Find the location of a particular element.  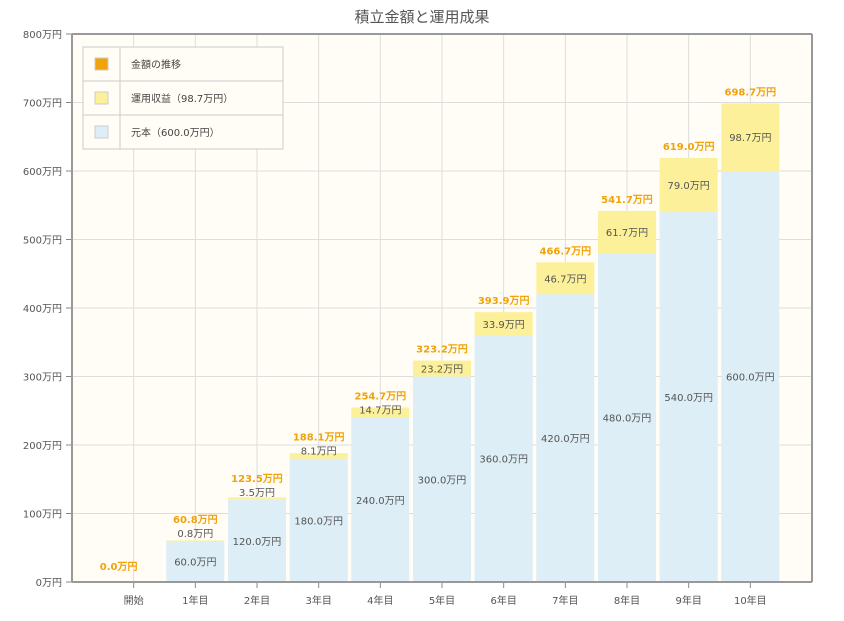

data-label-gain: 79.0万円 is located at coordinates (689, 186).